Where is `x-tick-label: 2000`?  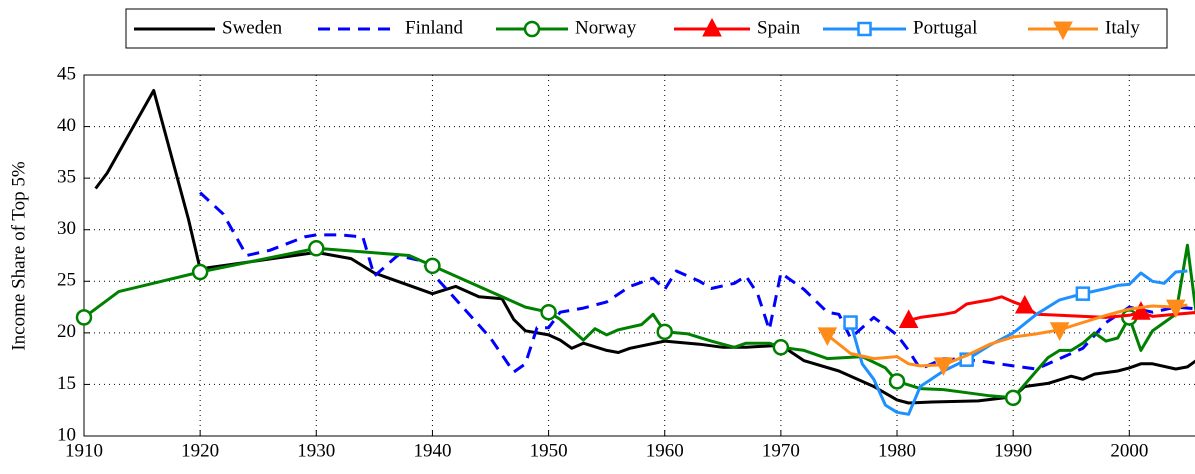
x-tick-label: 2000 is located at coordinates (1129, 450).